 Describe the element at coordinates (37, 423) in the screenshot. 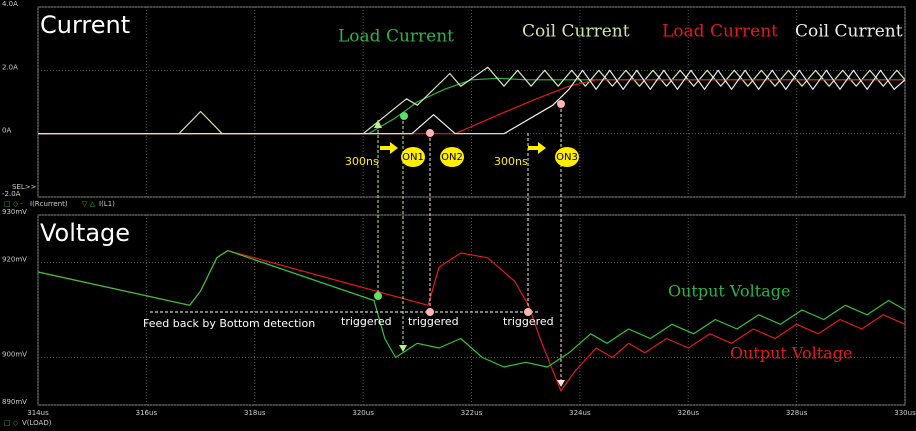

I see `legend-entry: V(LOAD)` at that location.